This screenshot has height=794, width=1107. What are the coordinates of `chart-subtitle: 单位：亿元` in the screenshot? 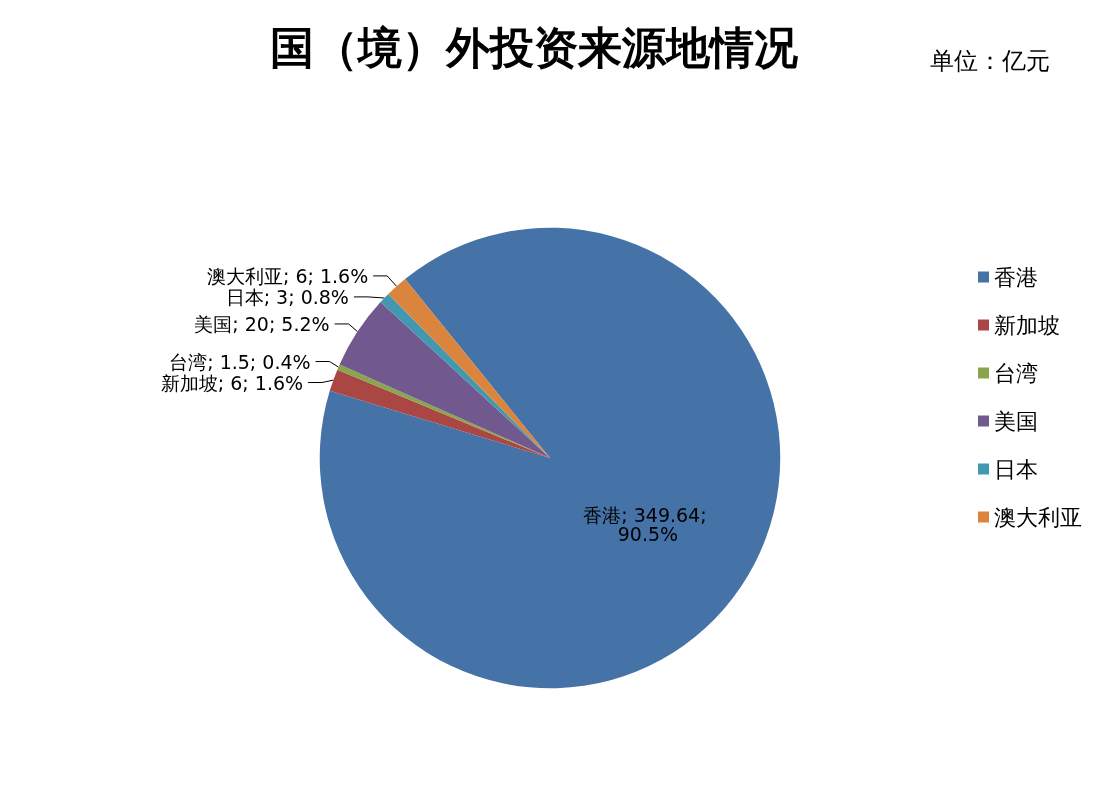 It's located at (990, 61).